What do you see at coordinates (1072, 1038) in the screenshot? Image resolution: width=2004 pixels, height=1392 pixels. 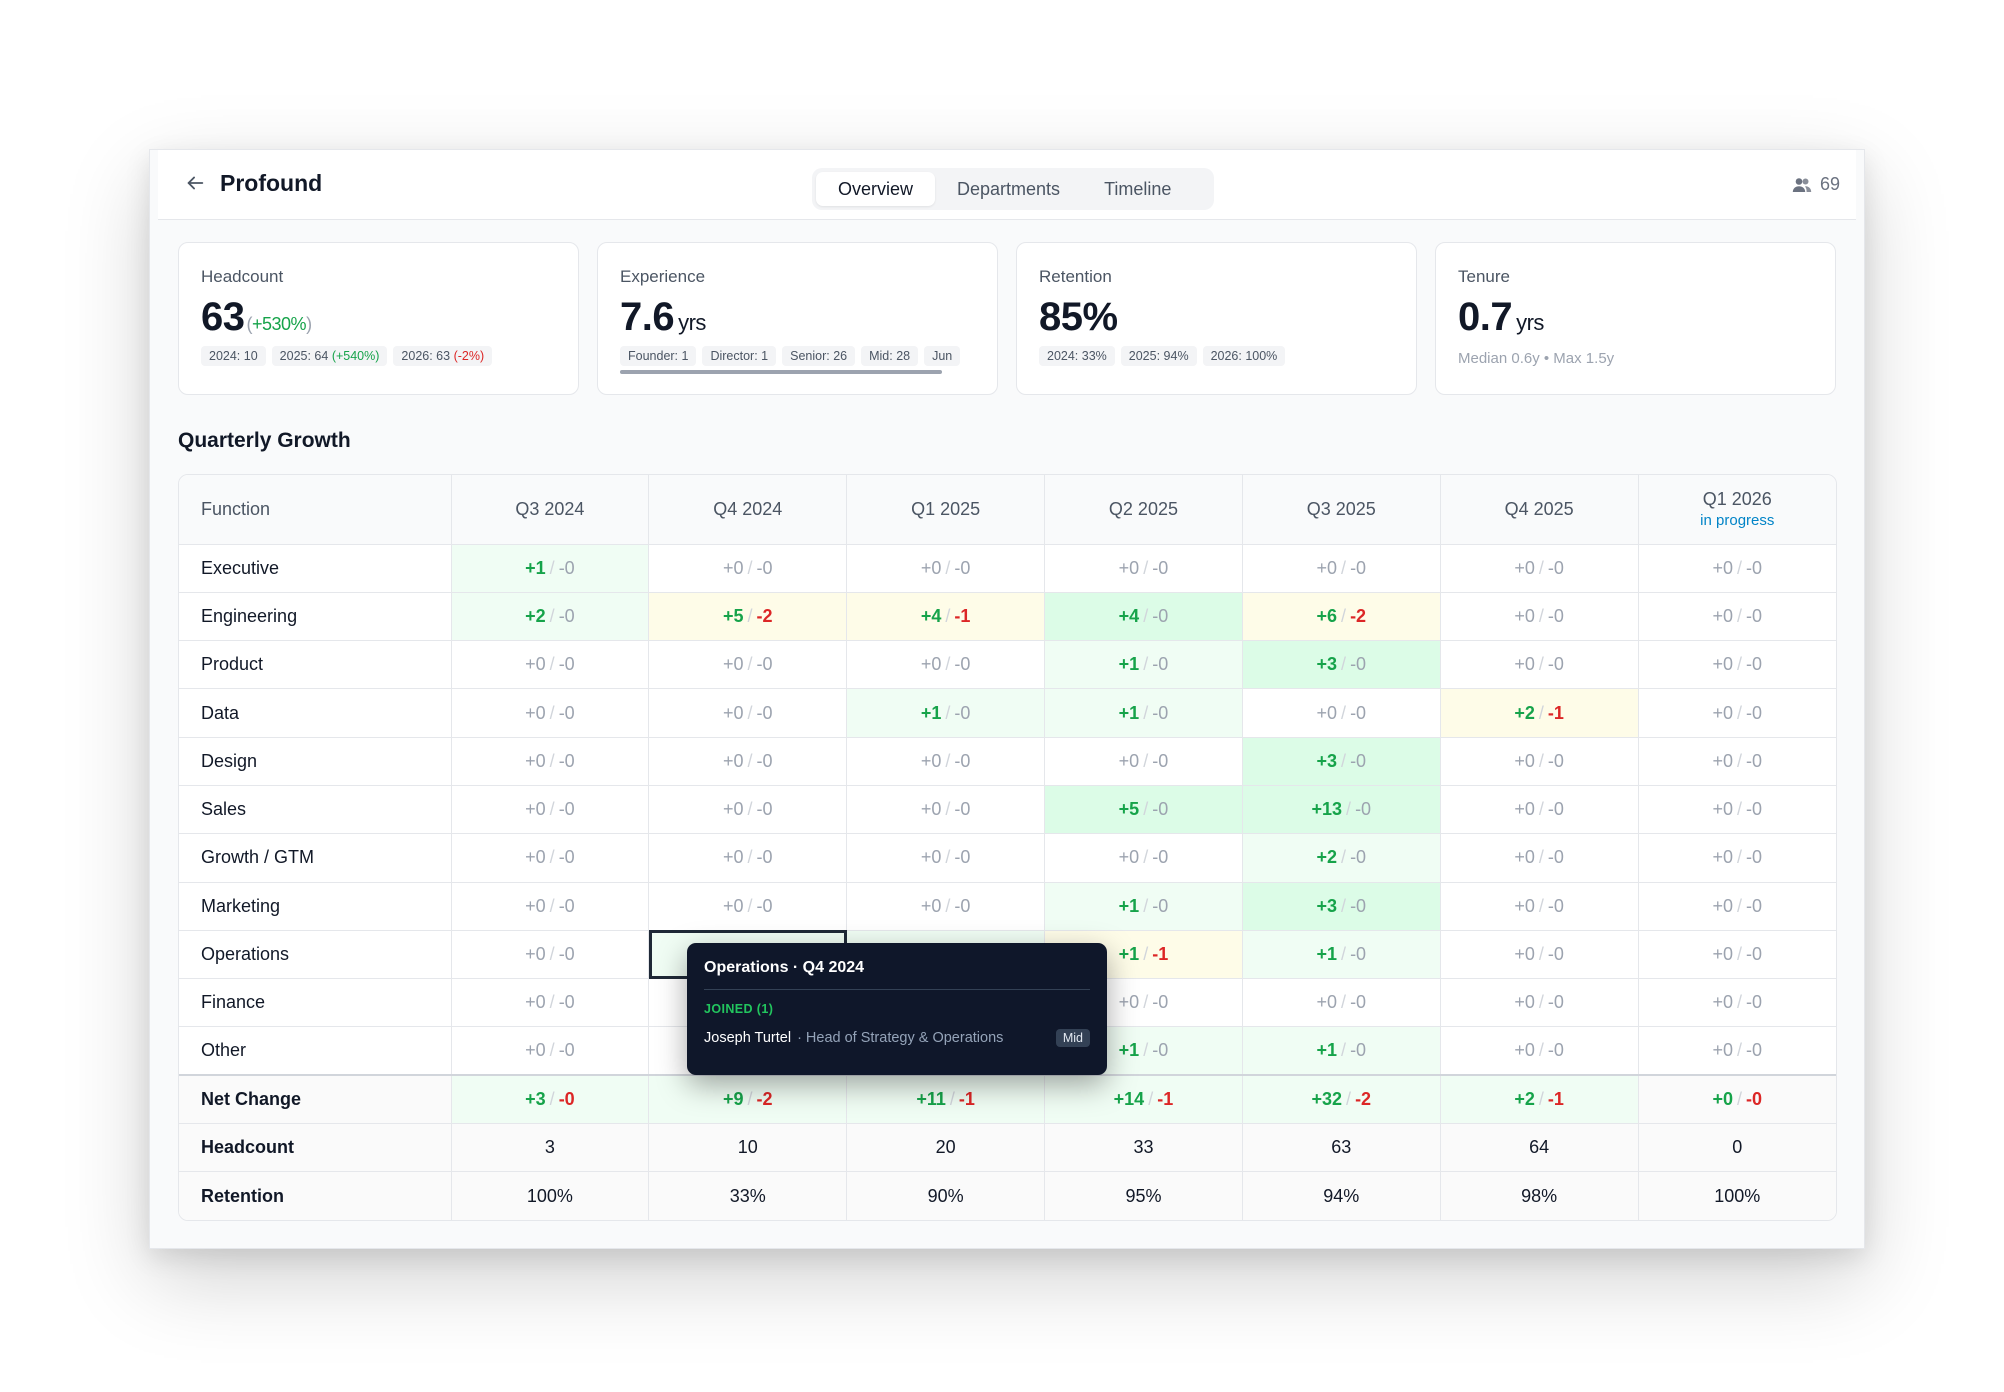 I see `level-badge: Mid` at bounding box center [1072, 1038].